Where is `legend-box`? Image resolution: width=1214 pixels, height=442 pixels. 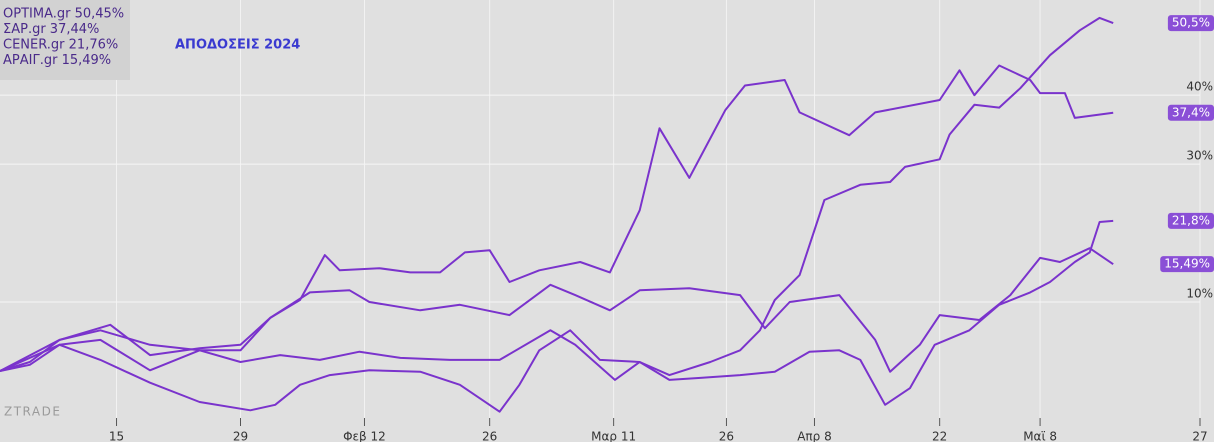 legend-box is located at coordinates (65, 40).